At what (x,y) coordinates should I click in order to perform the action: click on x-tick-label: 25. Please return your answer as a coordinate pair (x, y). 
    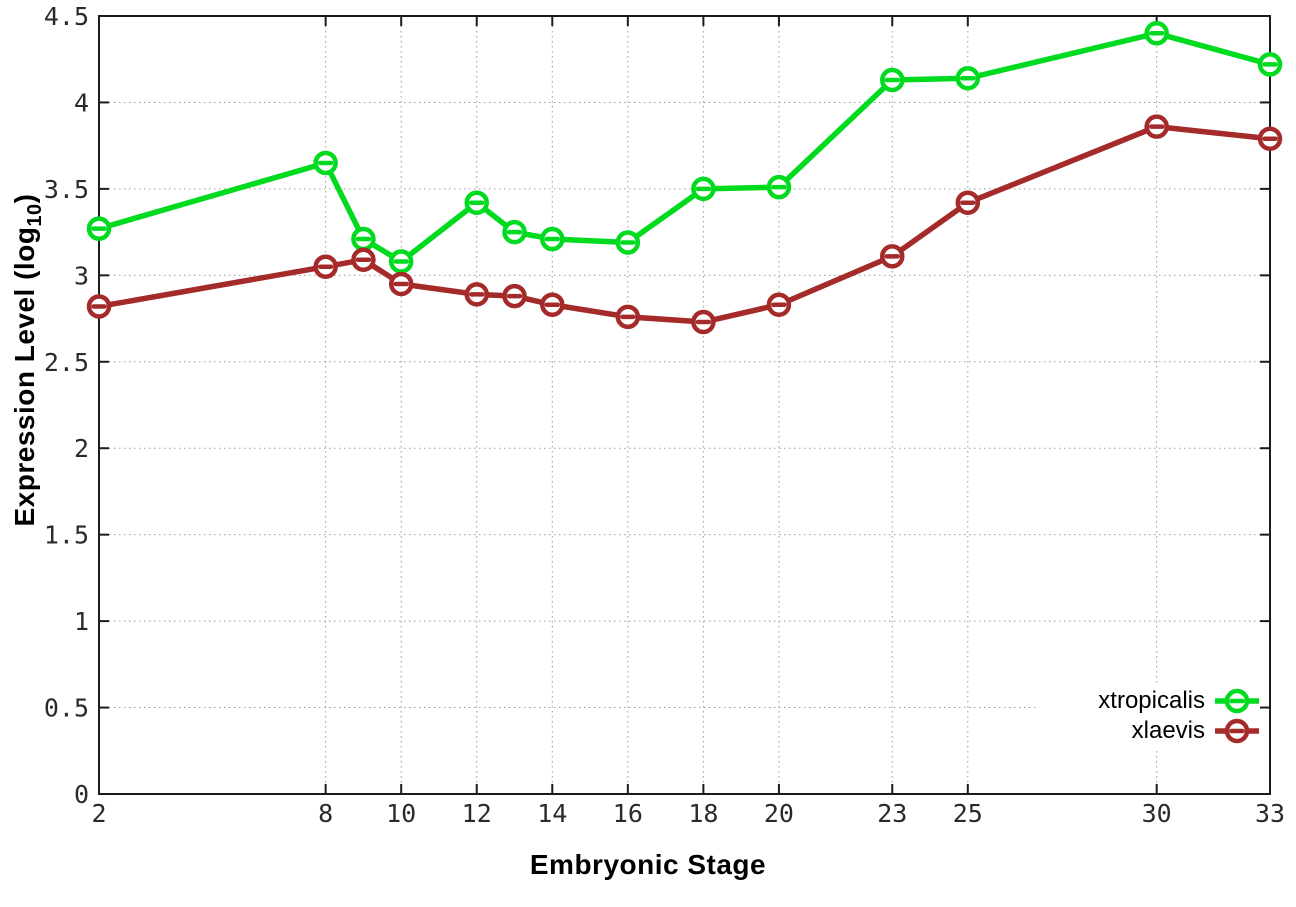
    Looking at the image, I should click on (968, 813).